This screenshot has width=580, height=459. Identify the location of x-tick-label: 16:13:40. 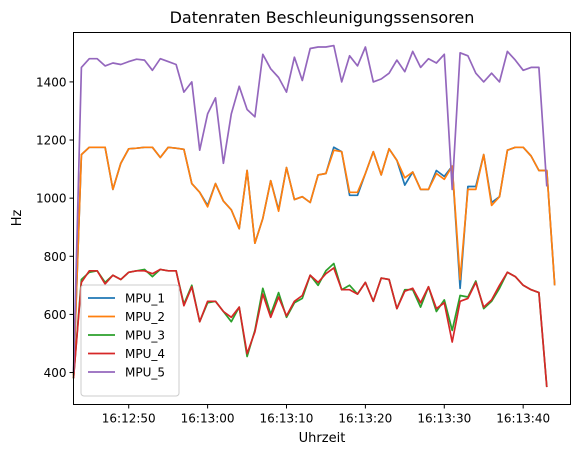
(523, 419).